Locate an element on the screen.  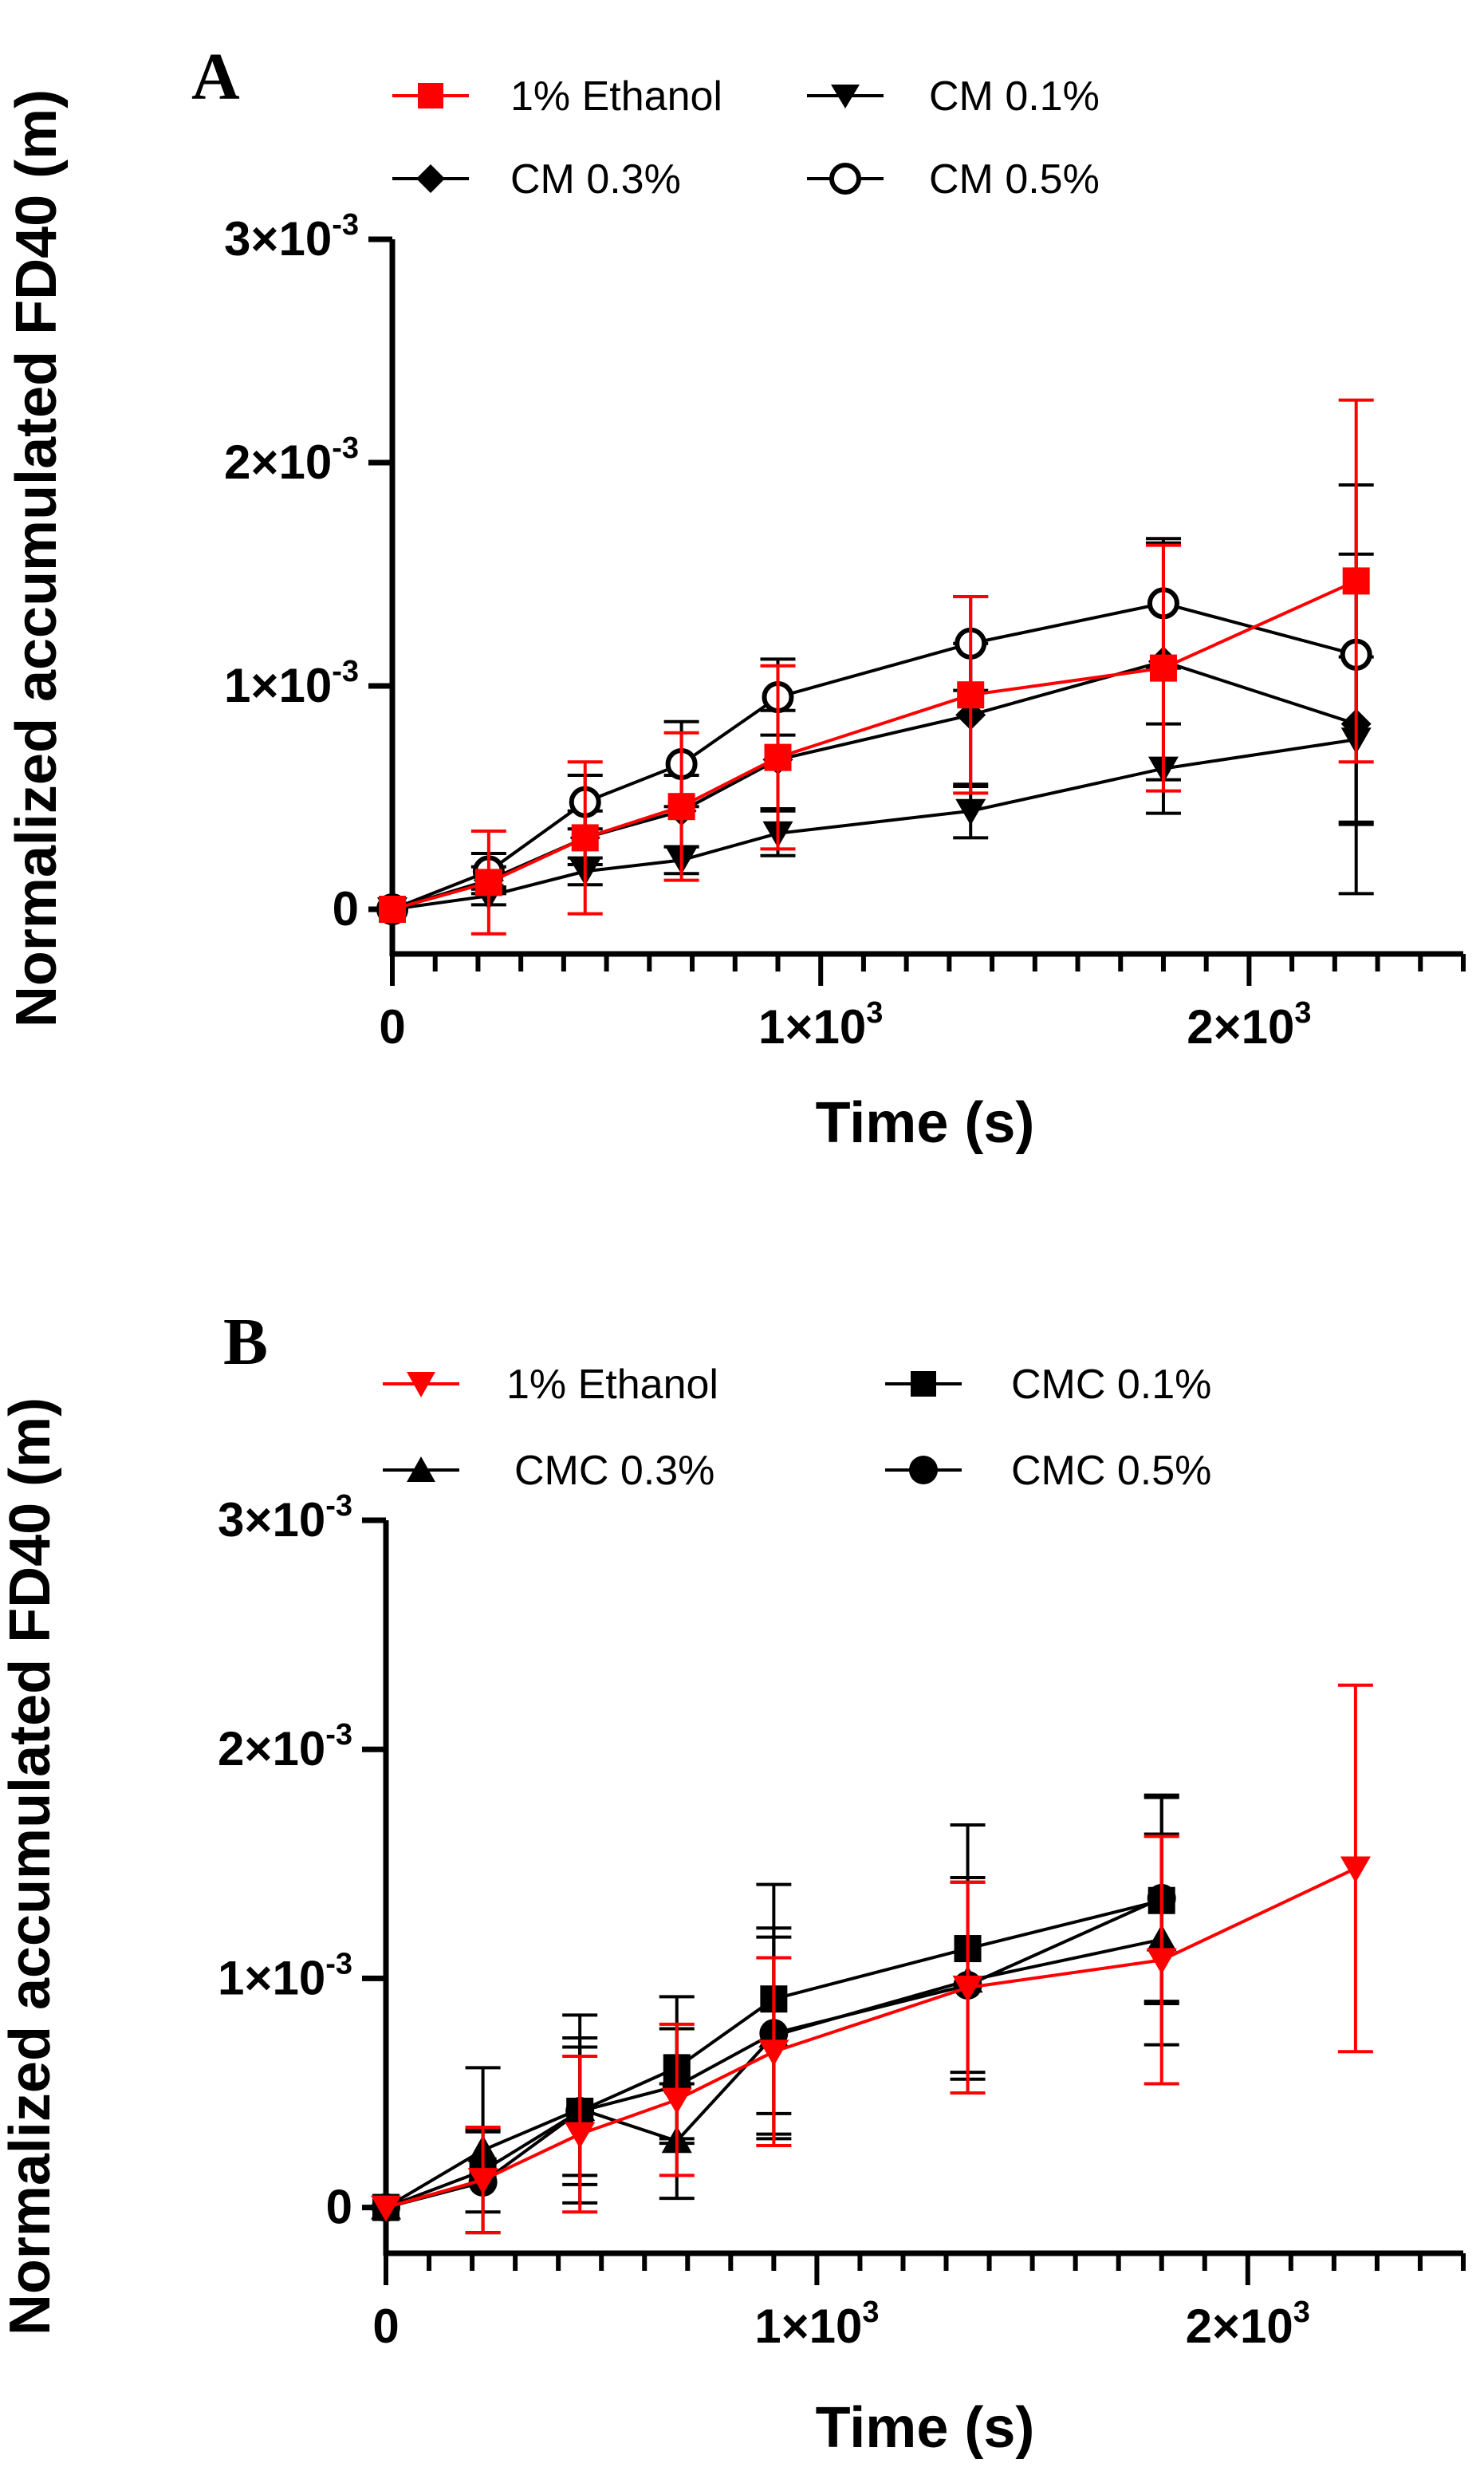
legend-item-cm-0-3: CM 0.3% is located at coordinates (536, 179).